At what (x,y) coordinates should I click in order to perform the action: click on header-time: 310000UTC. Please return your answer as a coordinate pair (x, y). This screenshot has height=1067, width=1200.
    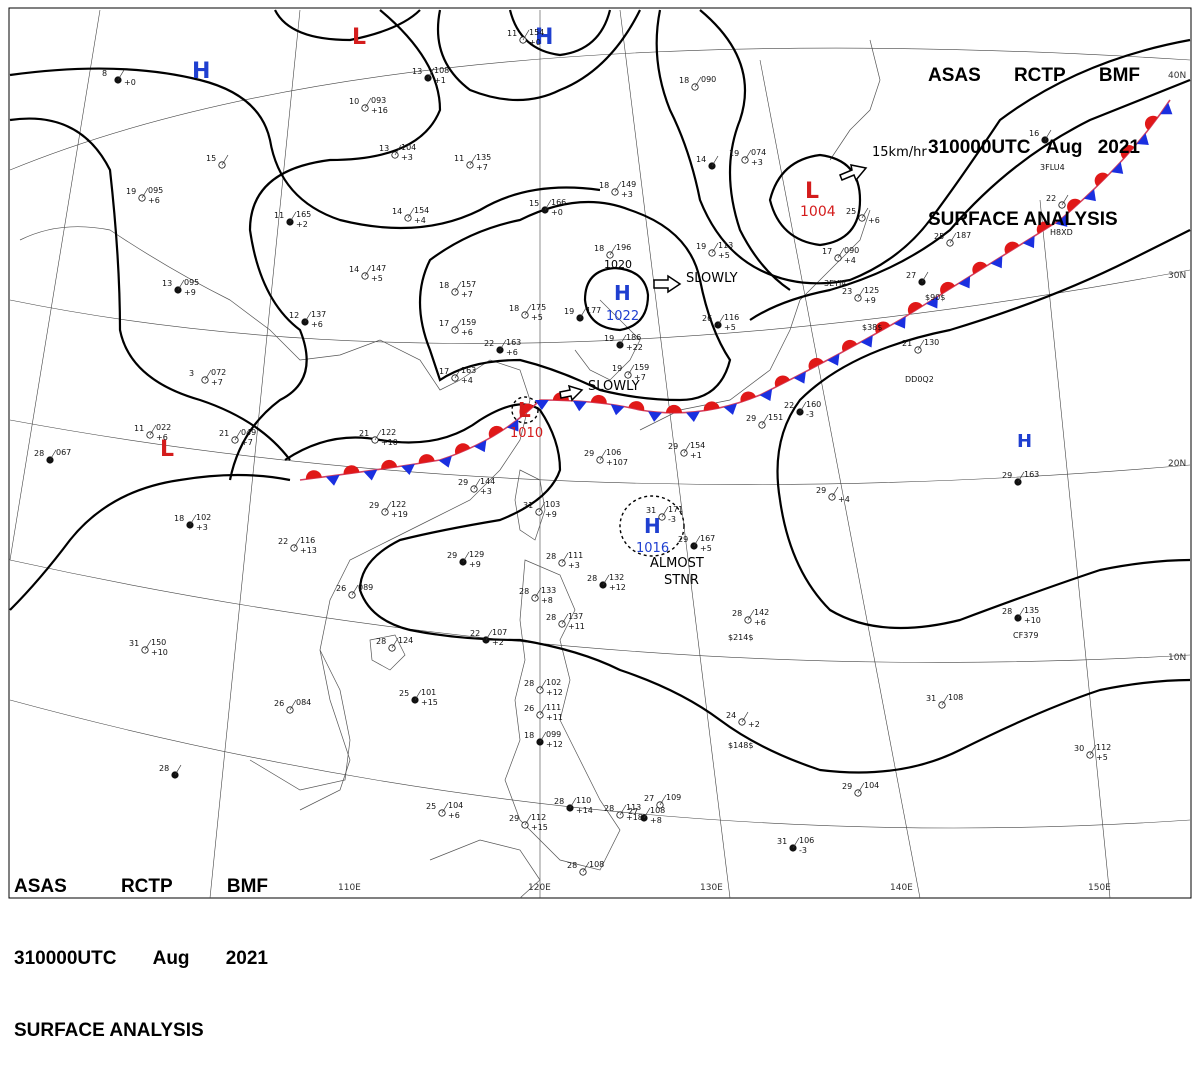
    Looking at the image, I should click on (65, 958).